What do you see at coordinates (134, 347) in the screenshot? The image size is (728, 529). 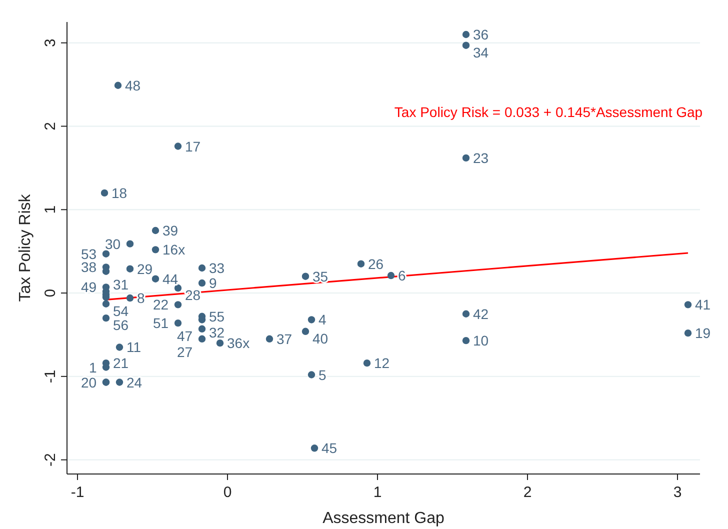 I see `annotation: 11` at bounding box center [134, 347].